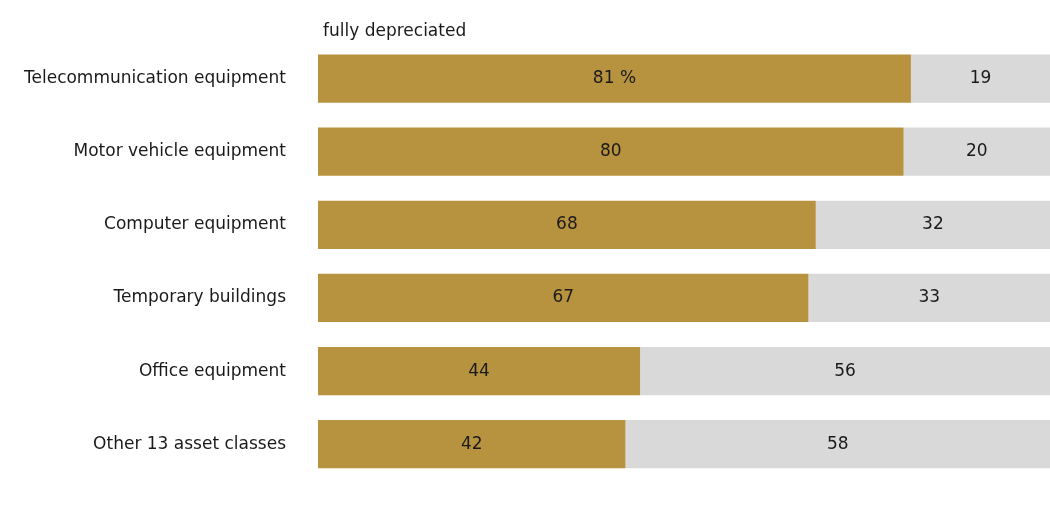  I want to click on y-tick-label: Temporary buildings, so click(199, 296).